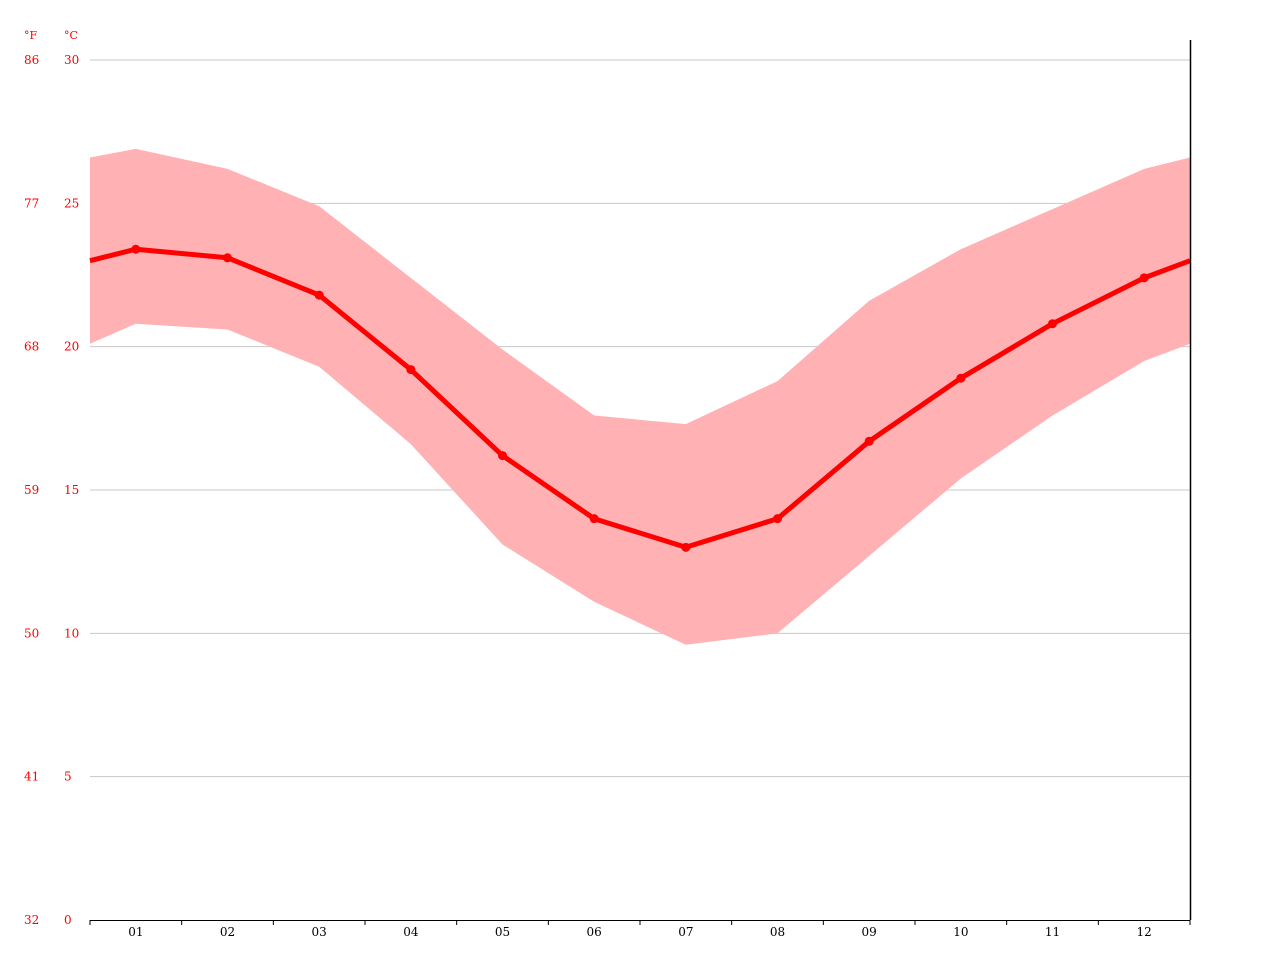 This screenshot has height=960, width=1280. What do you see at coordinates (68, 777) in the screenshot?
I see `y-tick-label-celsius: 5` at bounding box center [68, 777].